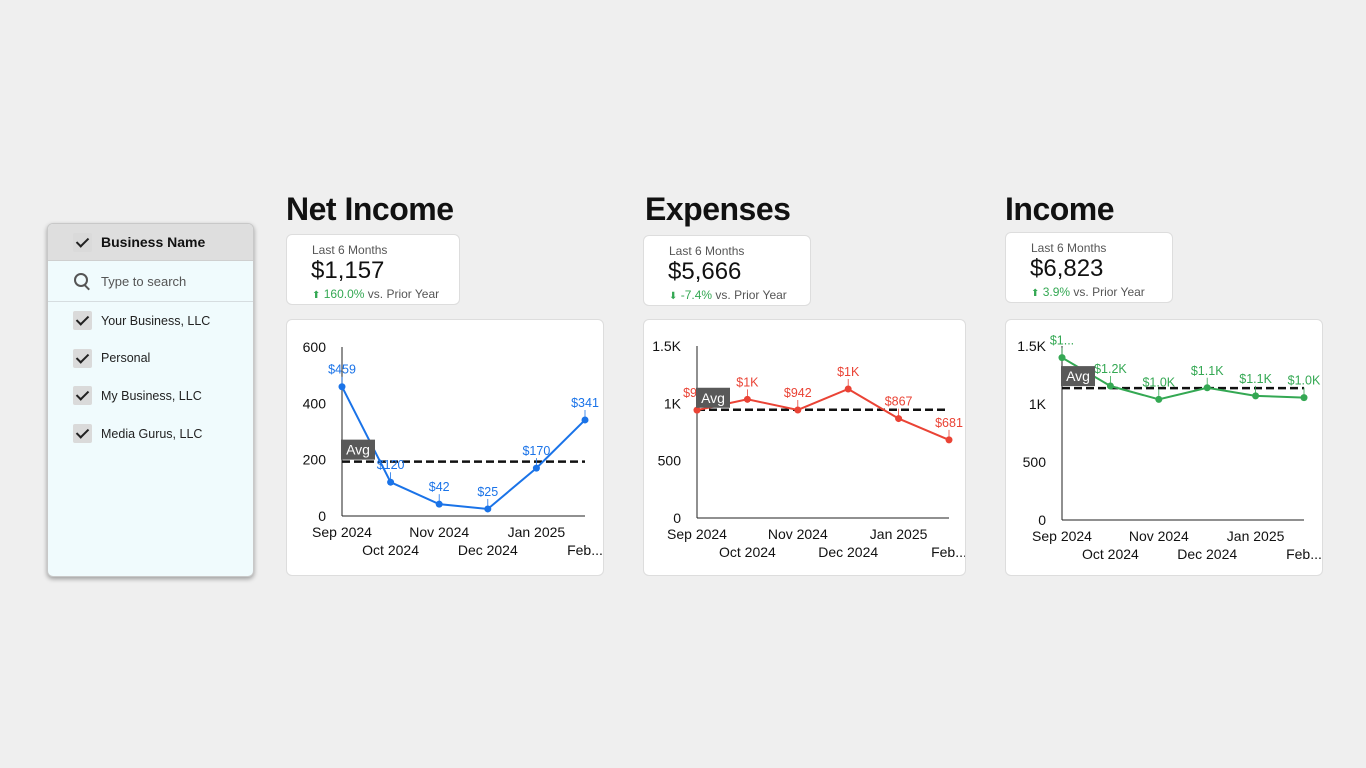 This screenshot has height=768, width=1366. Describe the element at coordinates (342, 370) in the screenshot. I see `data-label: $459` at that location.